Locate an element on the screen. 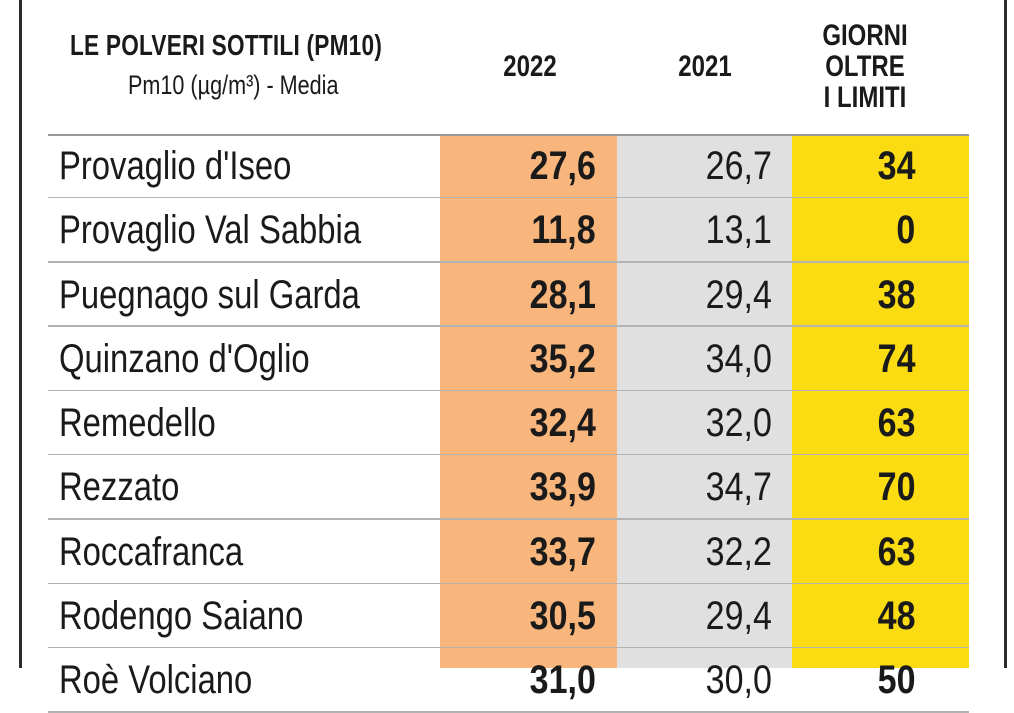  municipality-name: Roccafranca is located at coordinates (151, 551).